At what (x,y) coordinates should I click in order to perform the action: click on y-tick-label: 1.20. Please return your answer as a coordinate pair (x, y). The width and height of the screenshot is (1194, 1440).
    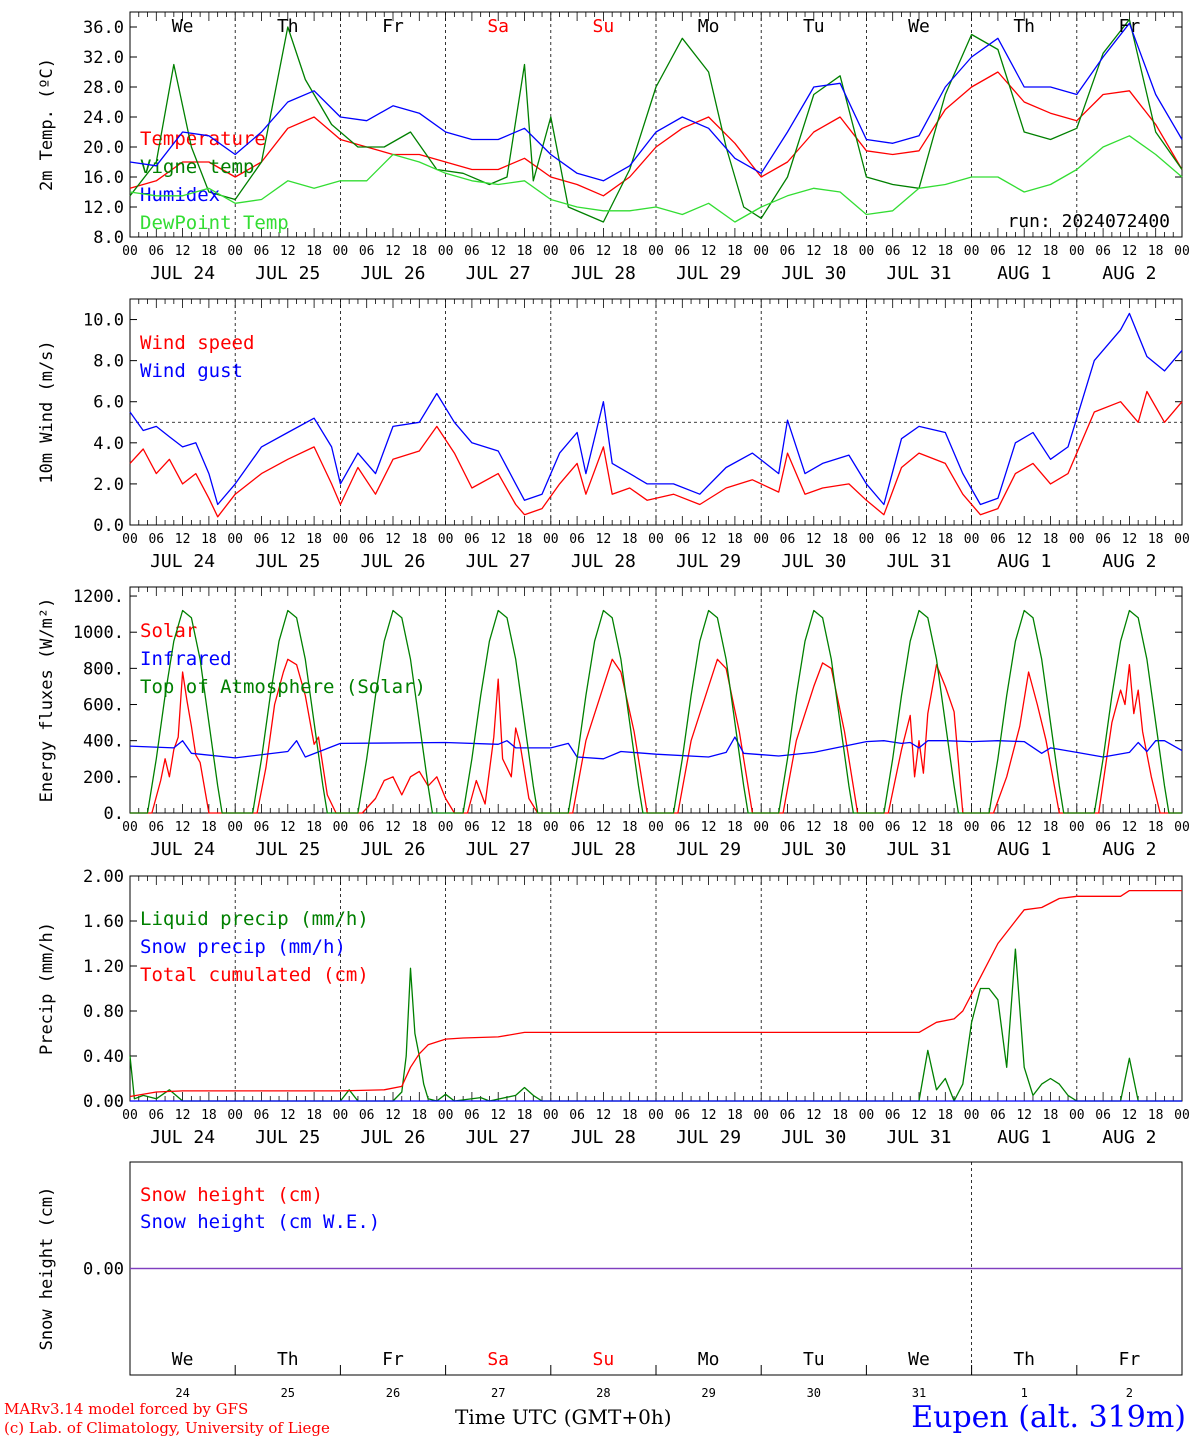
    Looking at the image, I should click on (103, 967).